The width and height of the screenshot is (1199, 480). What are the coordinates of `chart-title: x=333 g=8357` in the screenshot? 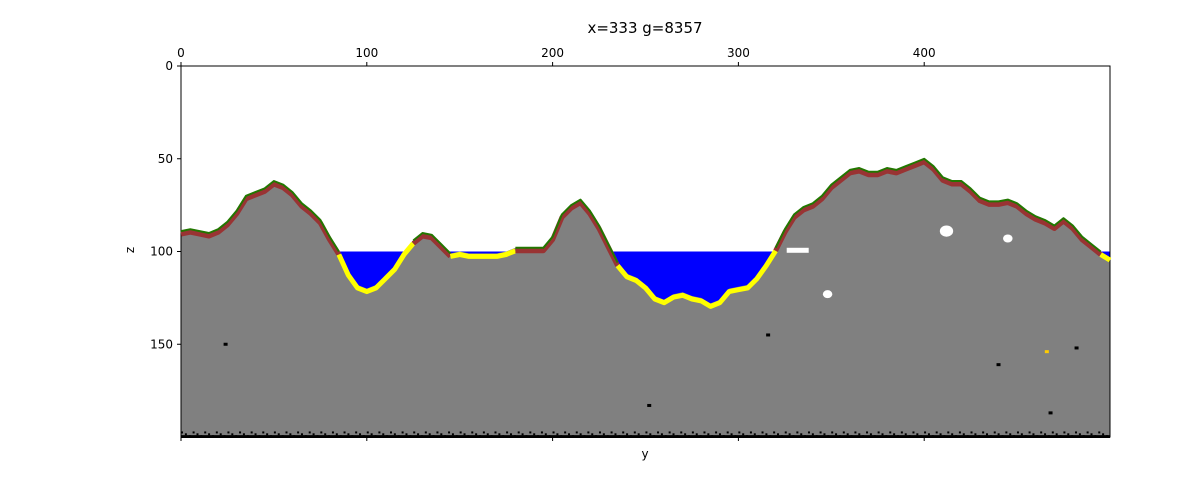 It's located at (644, 28).